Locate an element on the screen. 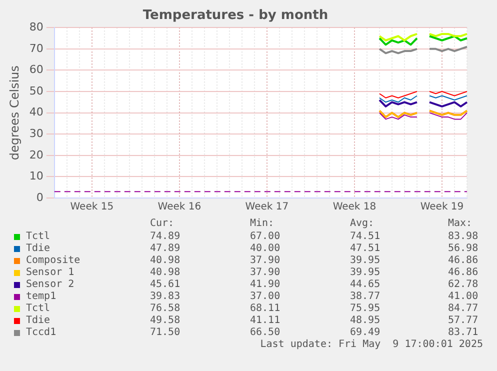 The width and height of the screenshot is (497, 371). text: 76.58 is located at coordinates (165, 308).